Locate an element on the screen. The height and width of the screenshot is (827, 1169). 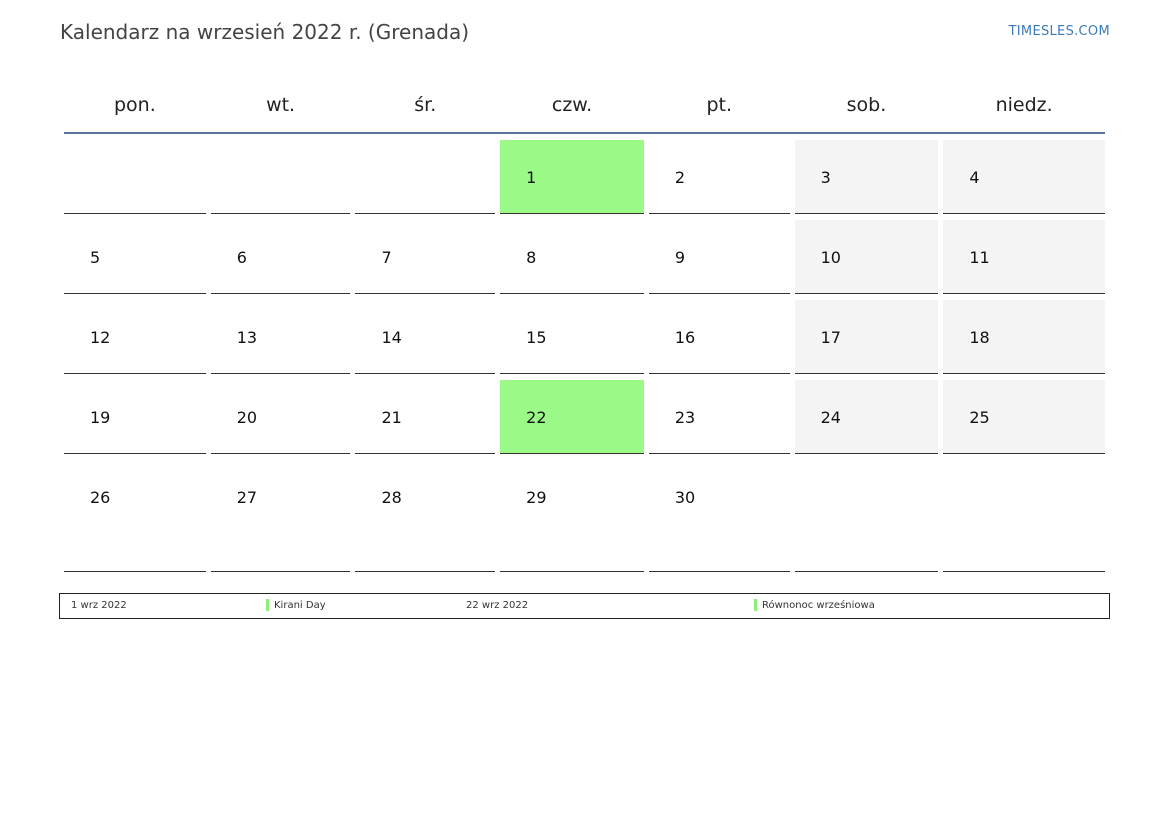
day-number: 3 is located at coordinates (825, 177).